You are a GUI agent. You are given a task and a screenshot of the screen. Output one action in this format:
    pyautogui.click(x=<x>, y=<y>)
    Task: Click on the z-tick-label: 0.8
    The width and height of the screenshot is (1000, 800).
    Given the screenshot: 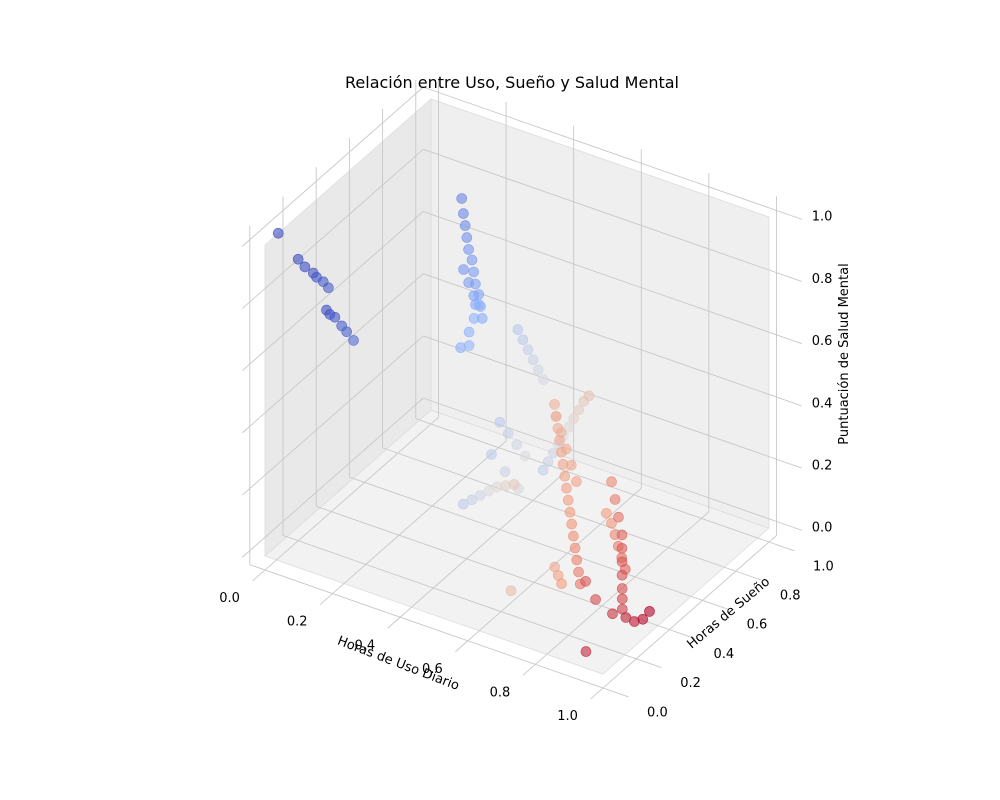 What is the action you would take?
    pyautogui.click(x=822, y=279)
    